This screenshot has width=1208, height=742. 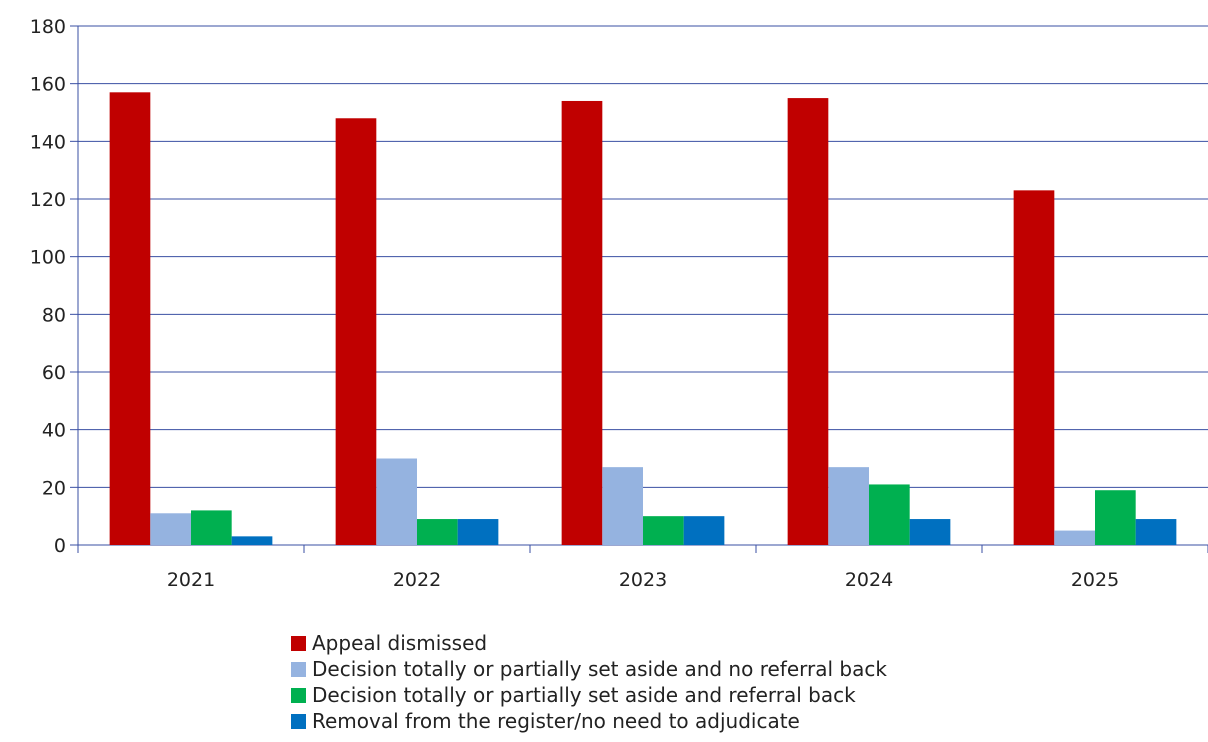 What do you see at coordinates (48, 200) in the screenshot?
I see `y-tick-label: 120` at bounding box center [48, 200].